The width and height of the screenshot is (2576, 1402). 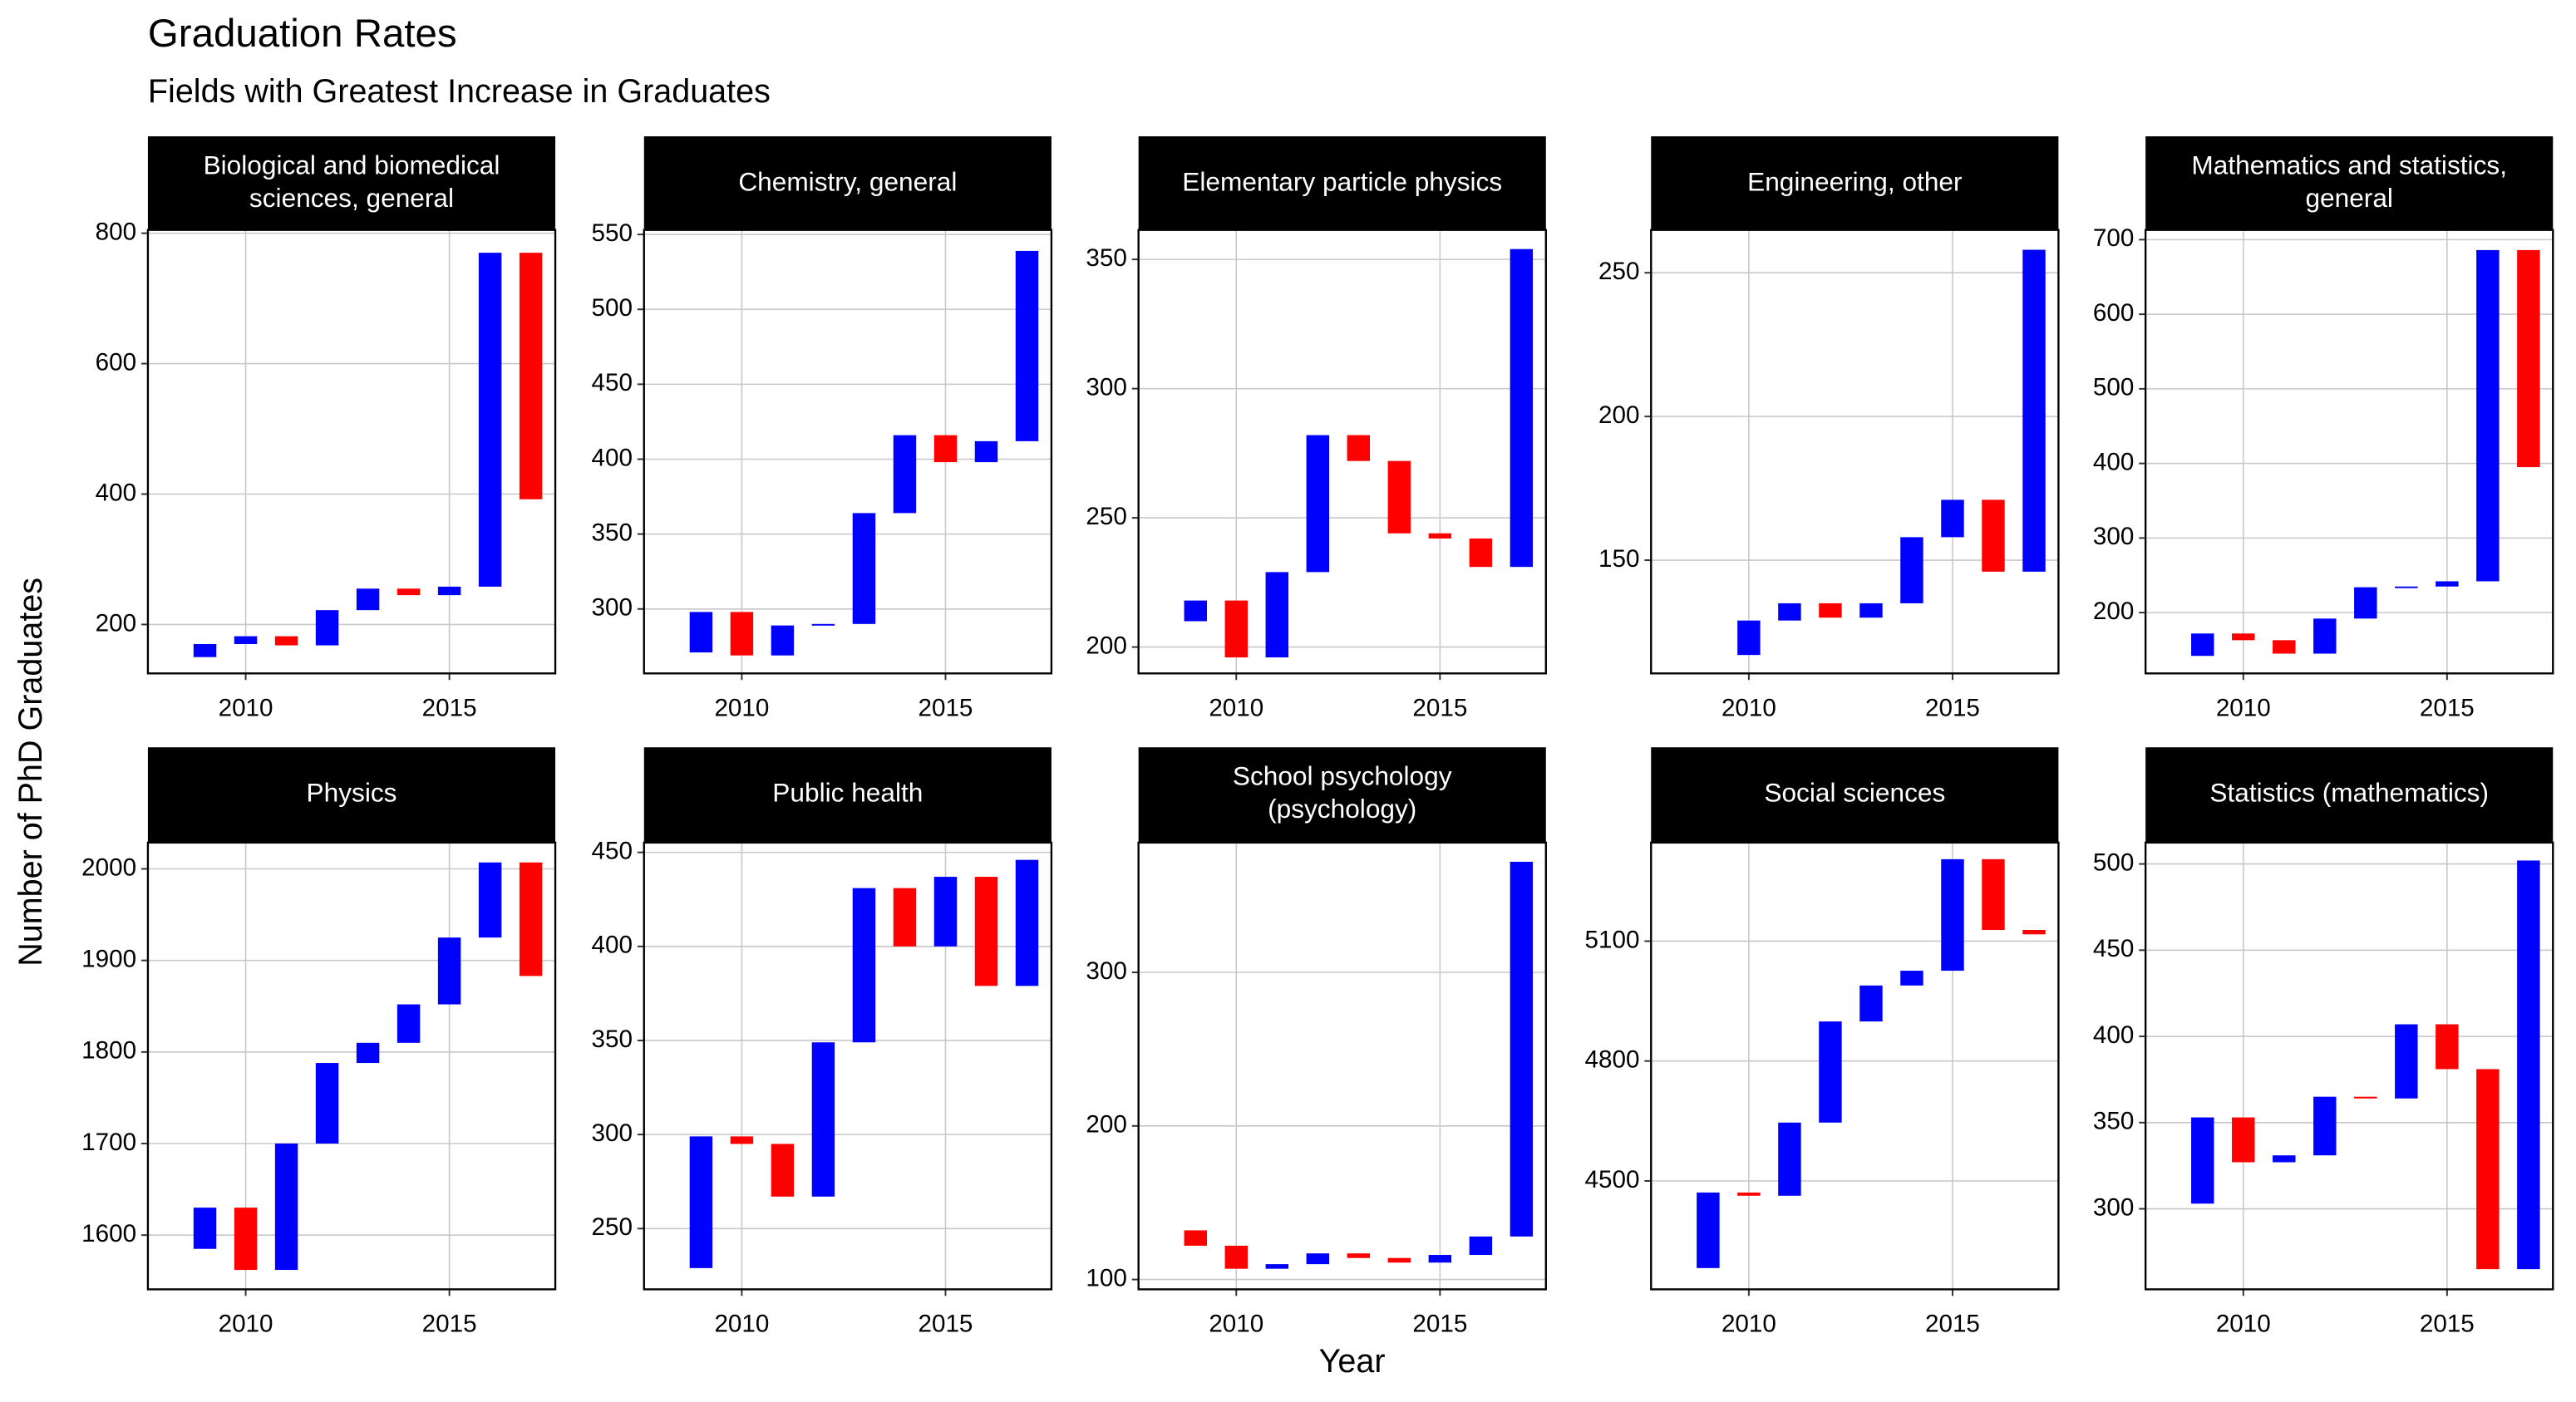 What do you see at coordinates (1342, 794) in the screenshot?
I see `panel-title: School psychology (psychology)` at bounding box center [1342, 794].